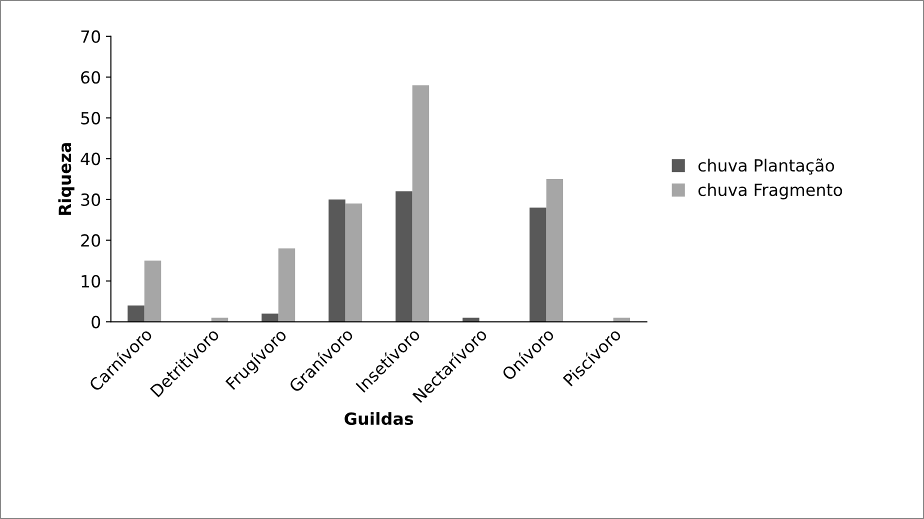 This screenshot has height=519, width=924. I want to click on legend-label: chuva Plantação, so click(766, 166).